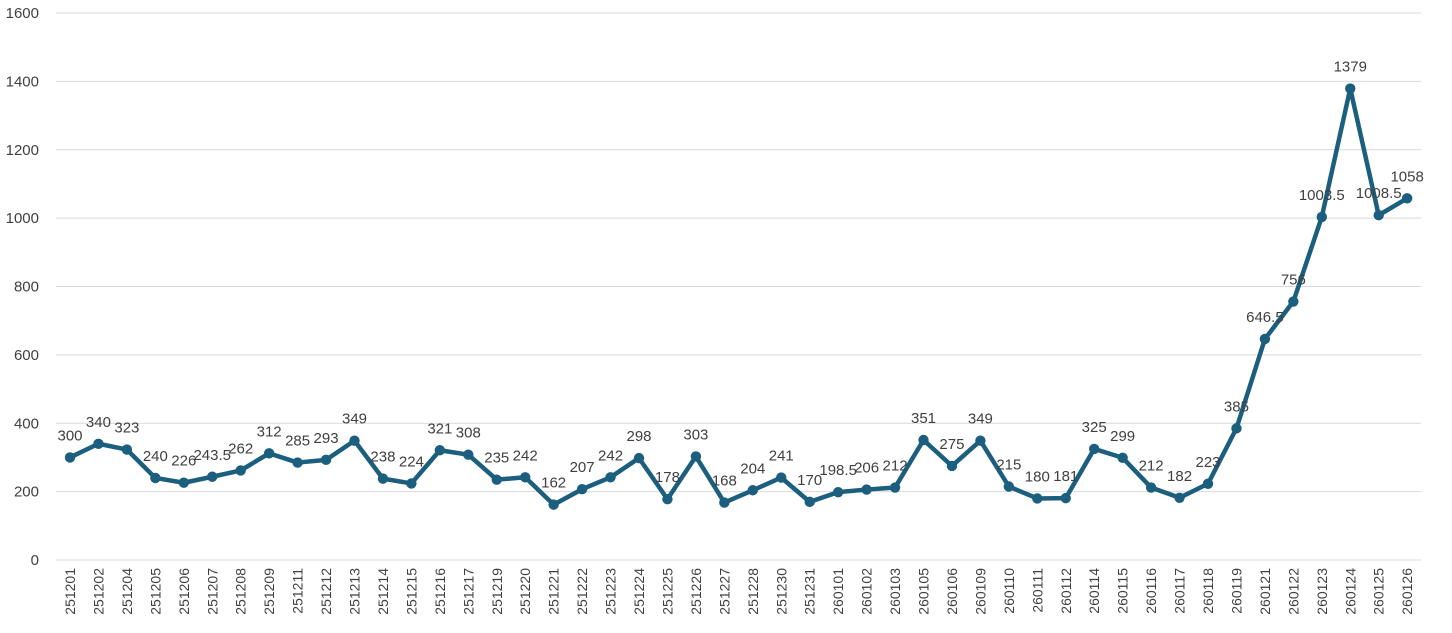 This screenshot has width=1452, height=633. What do you see at coordinates (269, 591) in the screenshot?
I see `x-tick-label: 251209` at bounding box center [269, 591].